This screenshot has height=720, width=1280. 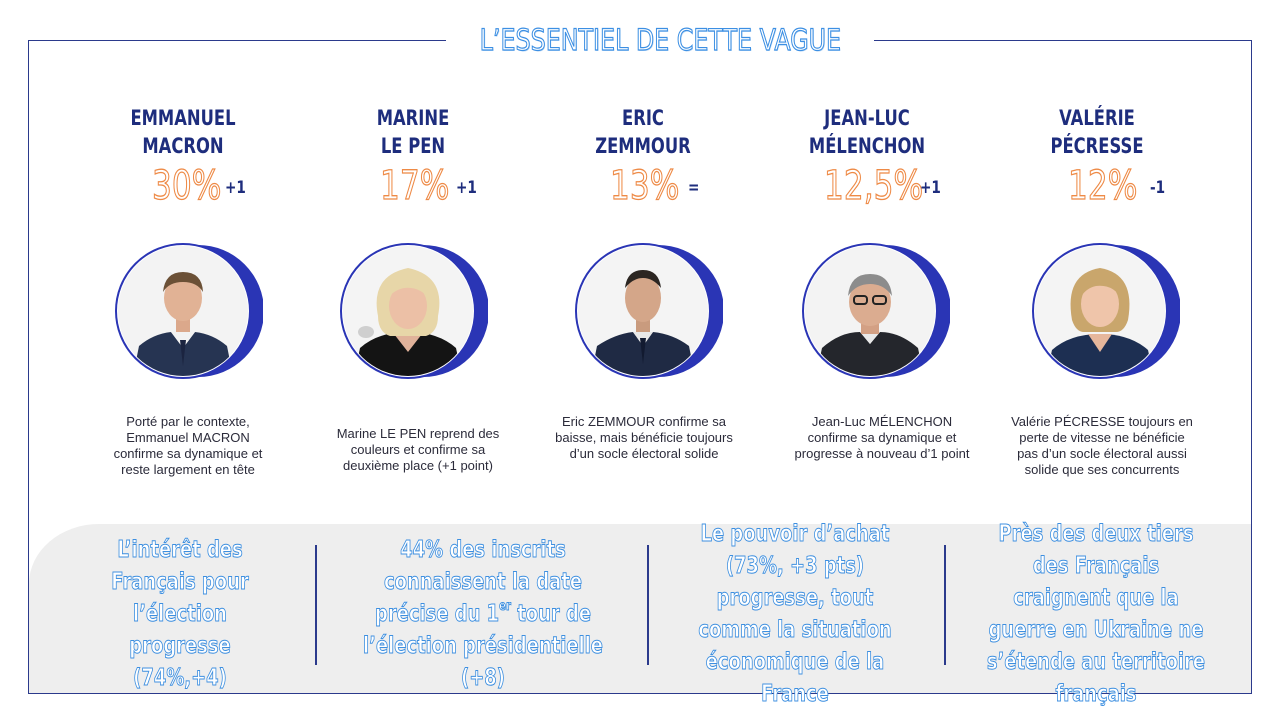 I want to click on insight-text-part: tour de l’élection présidentielle (+8), so click(x=483, y=646).